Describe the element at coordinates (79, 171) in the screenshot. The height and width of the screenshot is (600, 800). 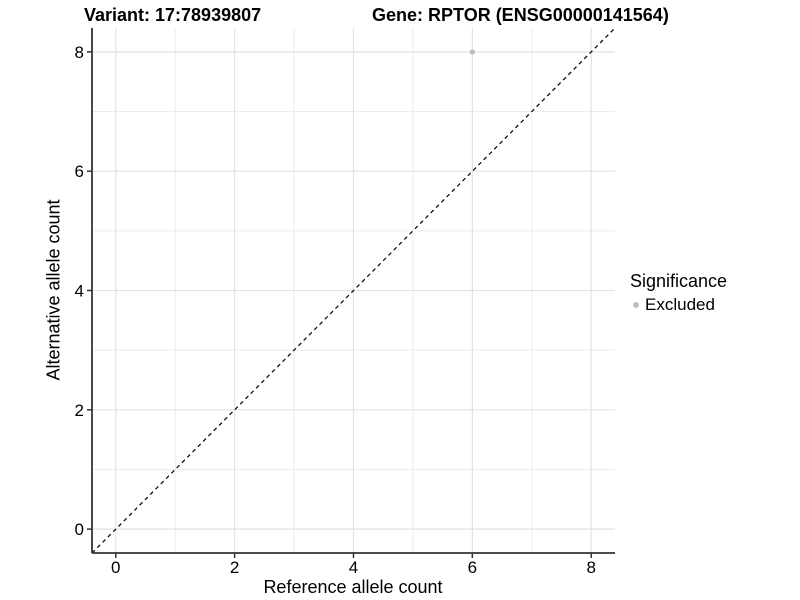
I see `y-tick-label: 6` at that location.